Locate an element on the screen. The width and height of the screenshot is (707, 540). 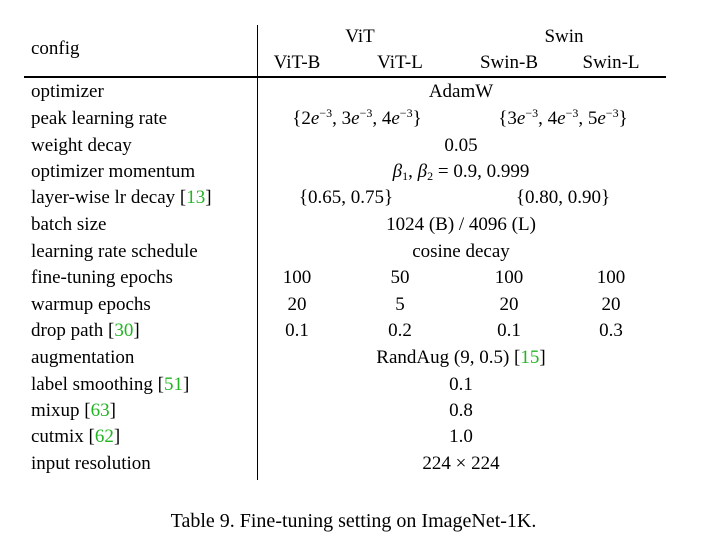
row-label-input-res: input resolution is located at coordinates (91, 463).